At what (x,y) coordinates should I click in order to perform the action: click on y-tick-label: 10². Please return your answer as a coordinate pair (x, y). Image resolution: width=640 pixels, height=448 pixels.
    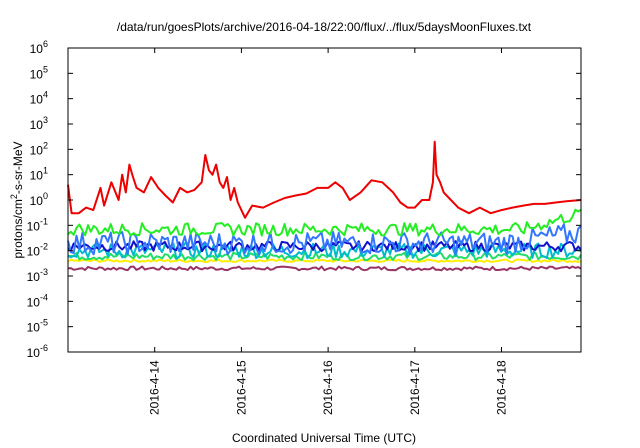
    Looking at the image, I should click on (39, 148).